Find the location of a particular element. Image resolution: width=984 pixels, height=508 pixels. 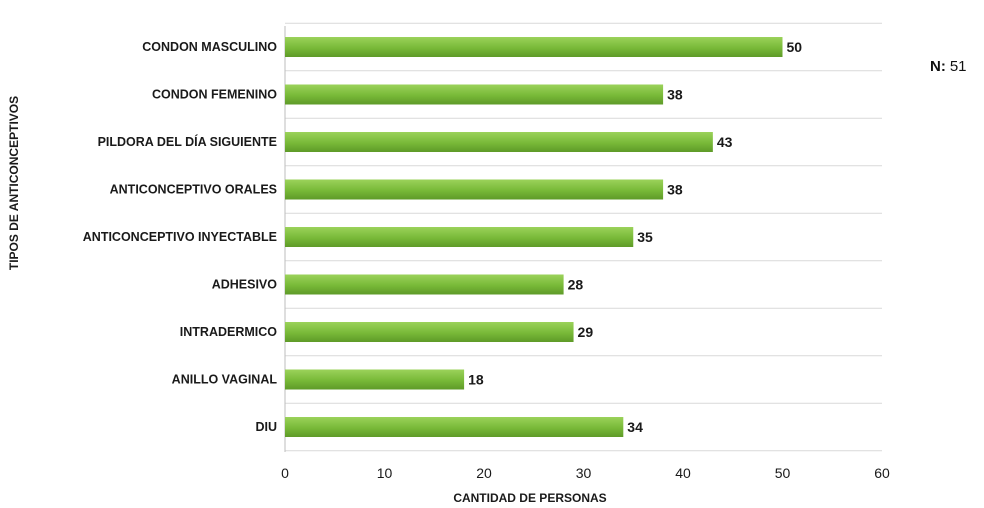

value-label: 50 is located at coordinates (795, 47).